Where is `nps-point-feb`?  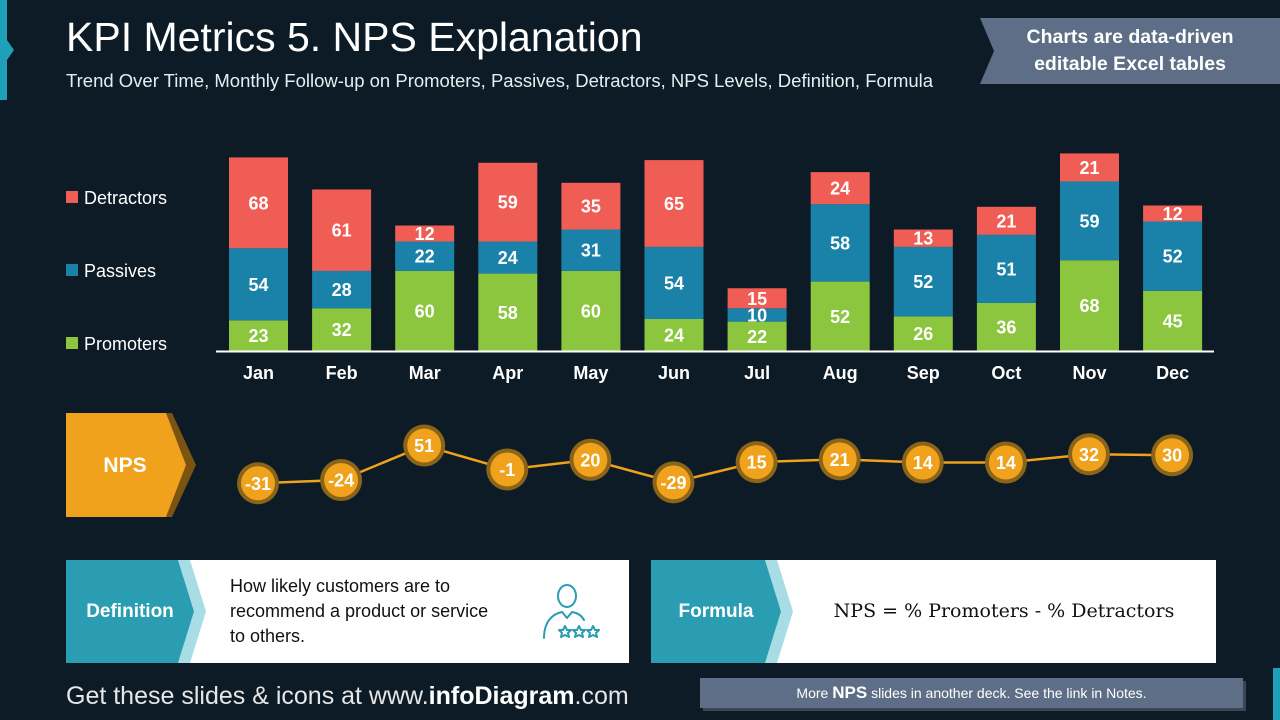 nps-point-feb is located at coordinates (341, 480).